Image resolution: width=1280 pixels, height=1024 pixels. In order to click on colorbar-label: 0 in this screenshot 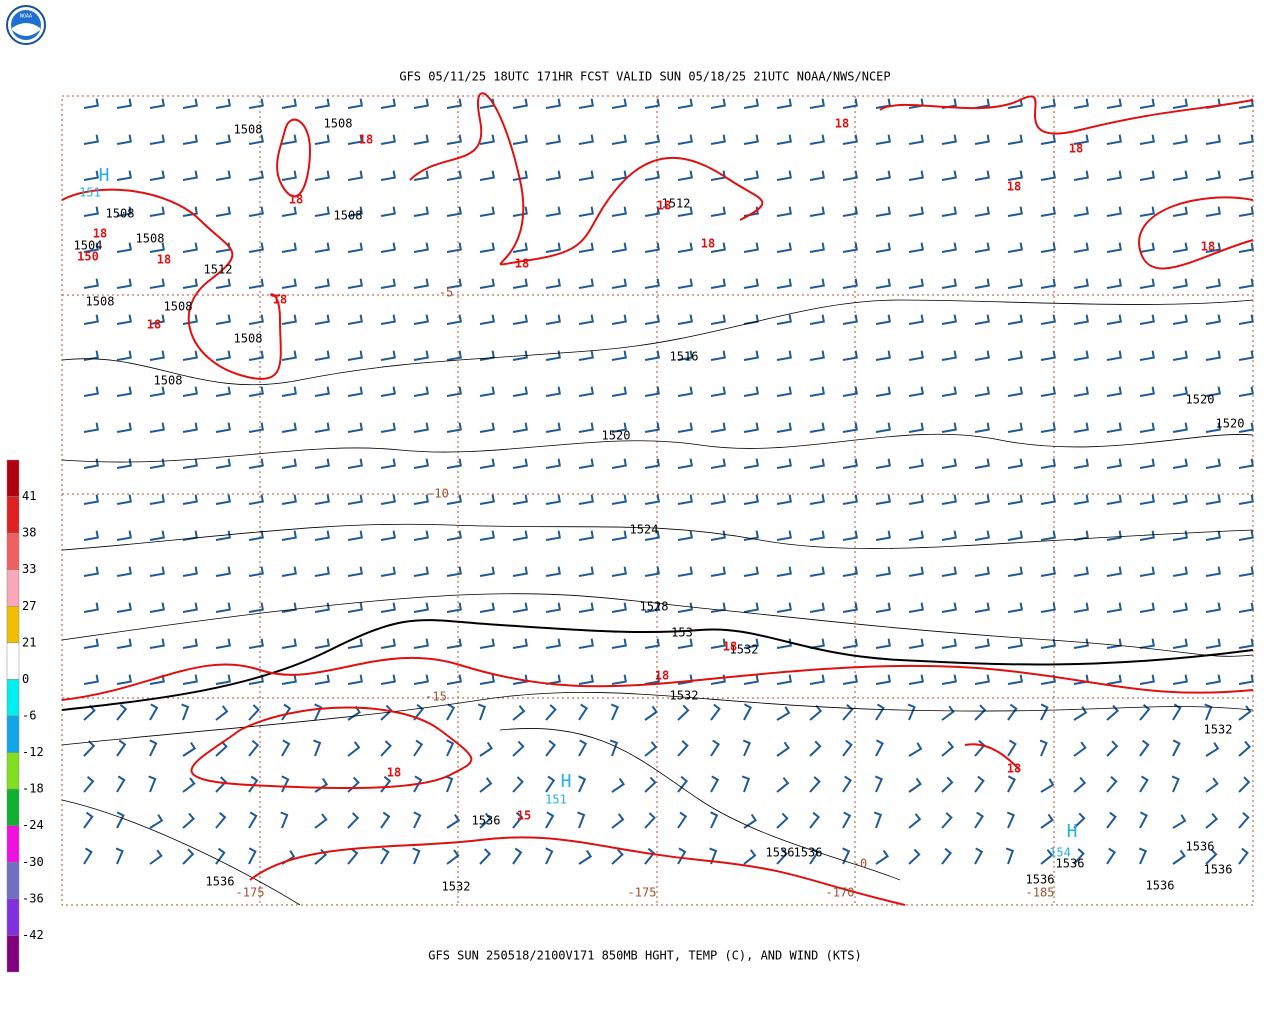, I will do `click(25, 679)`.